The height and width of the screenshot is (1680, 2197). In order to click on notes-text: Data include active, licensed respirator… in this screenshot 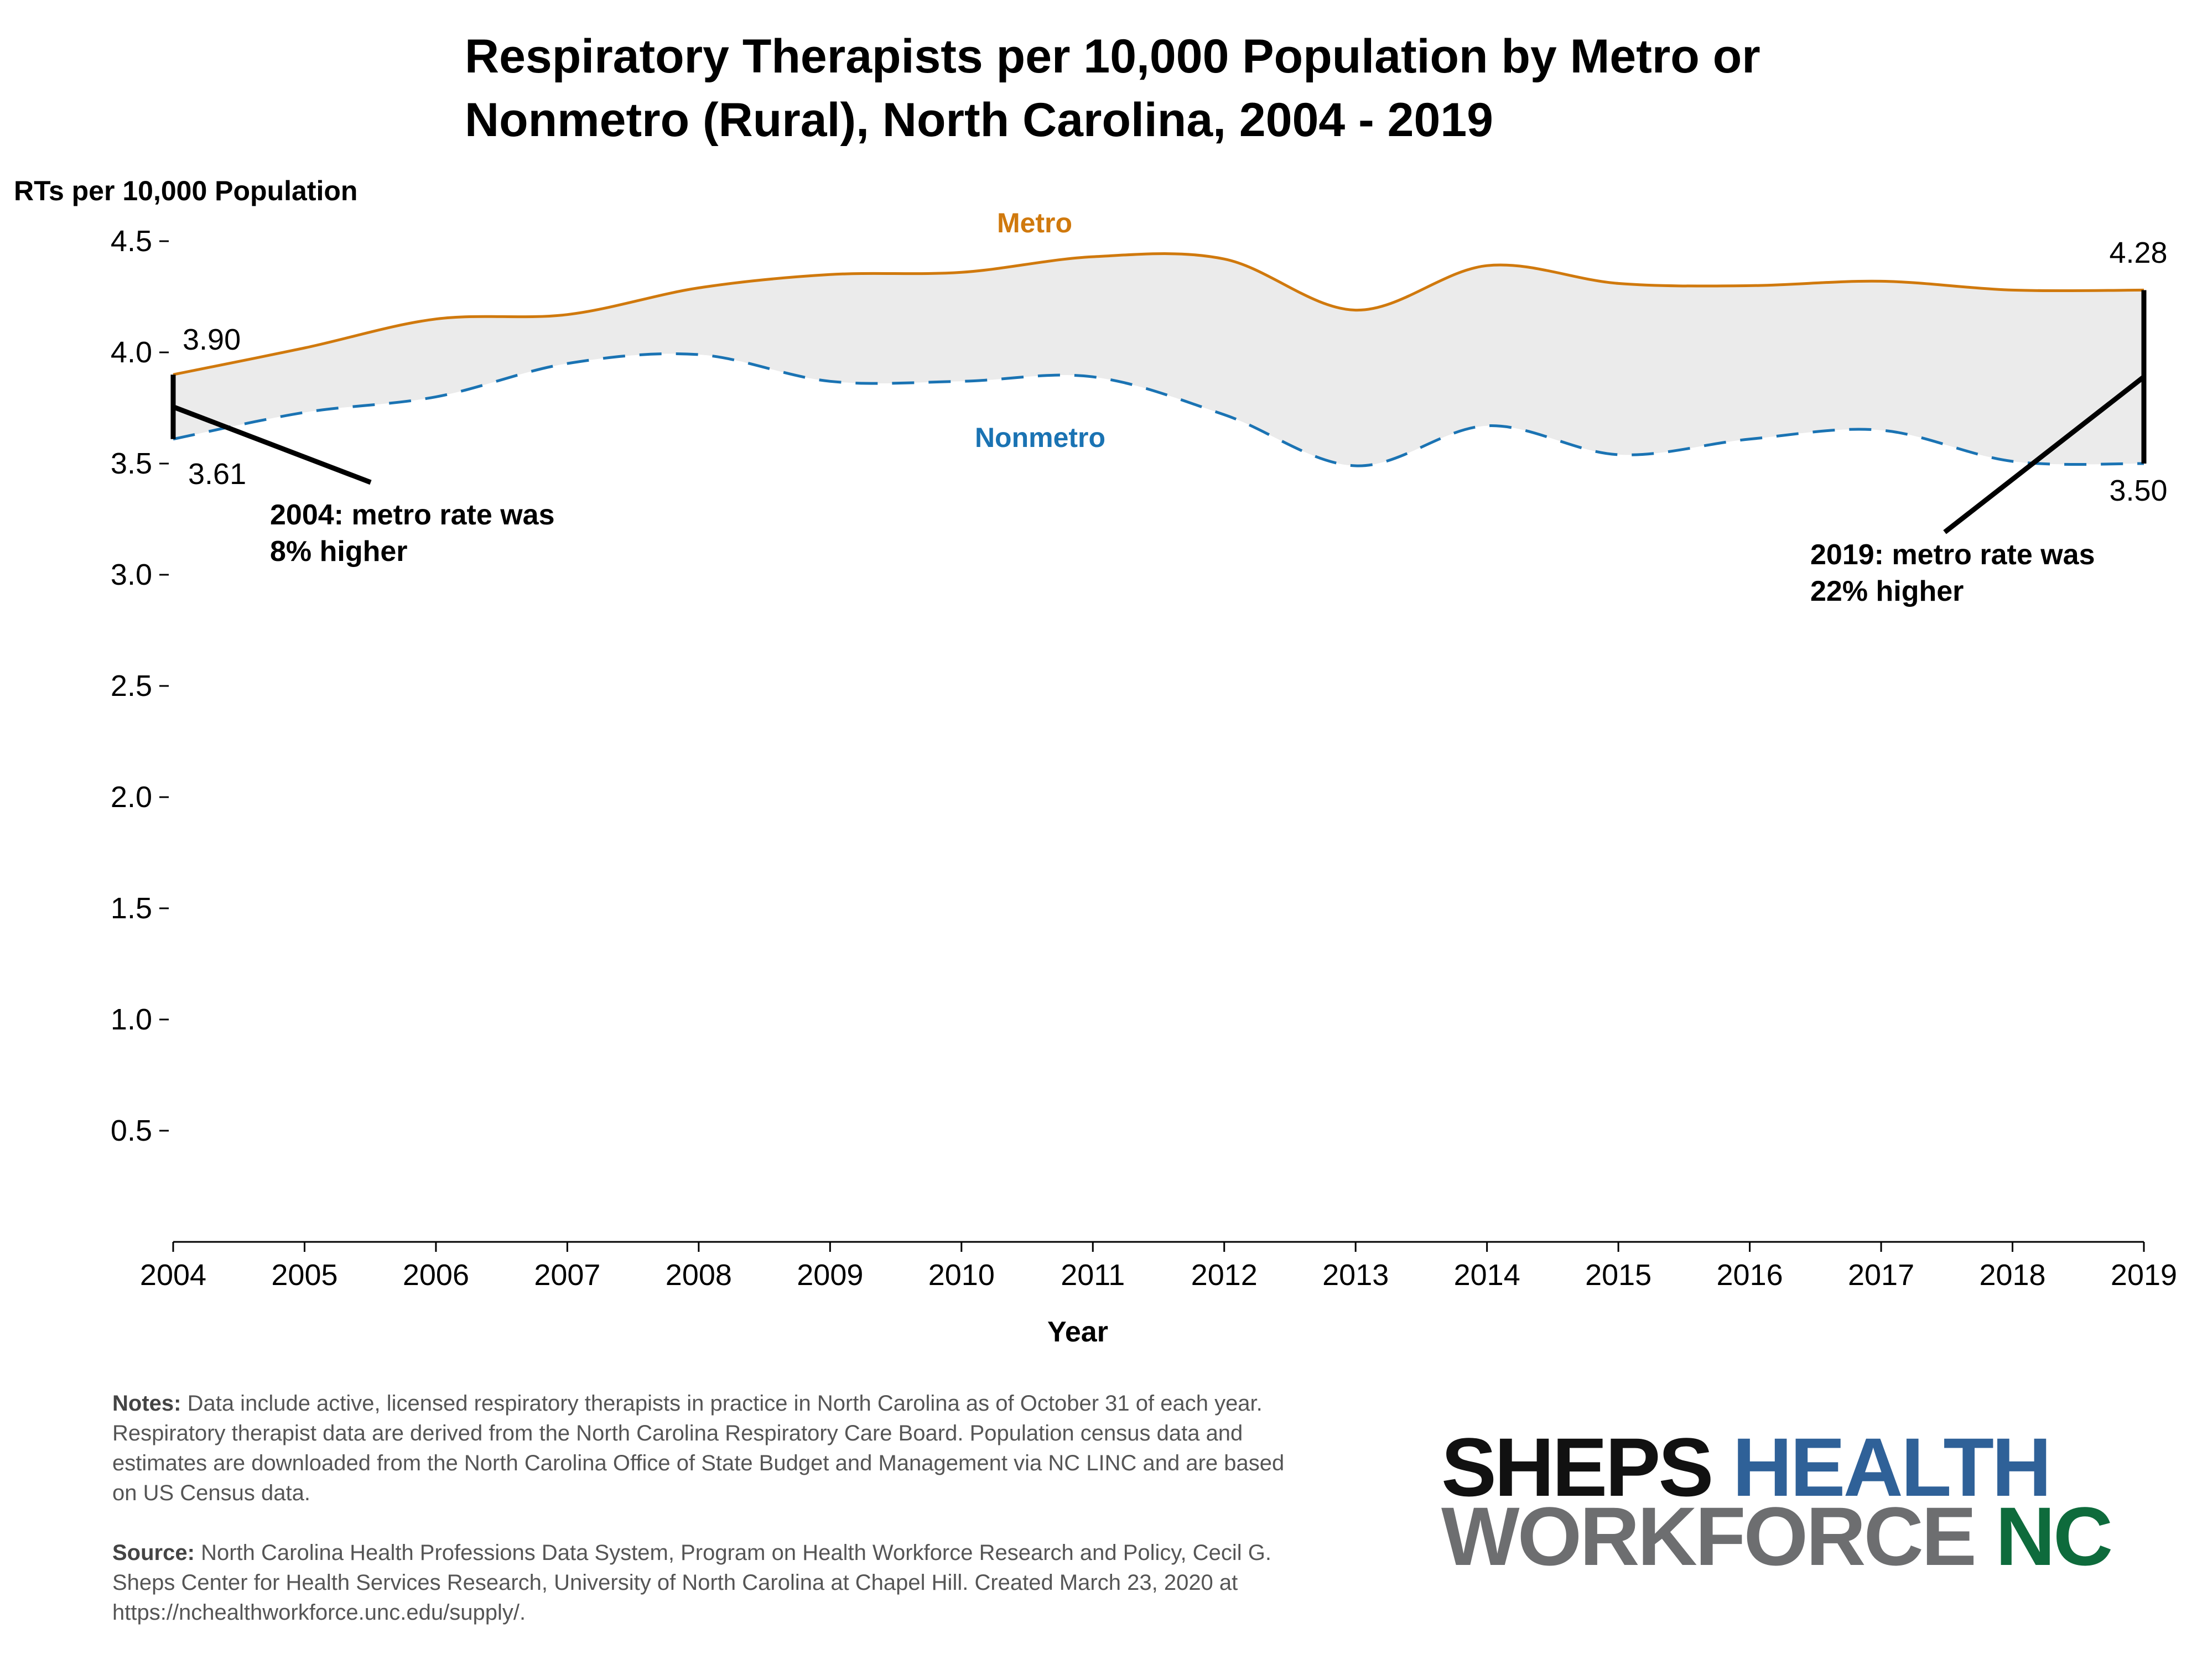, I will do `click(698, 1448)`.